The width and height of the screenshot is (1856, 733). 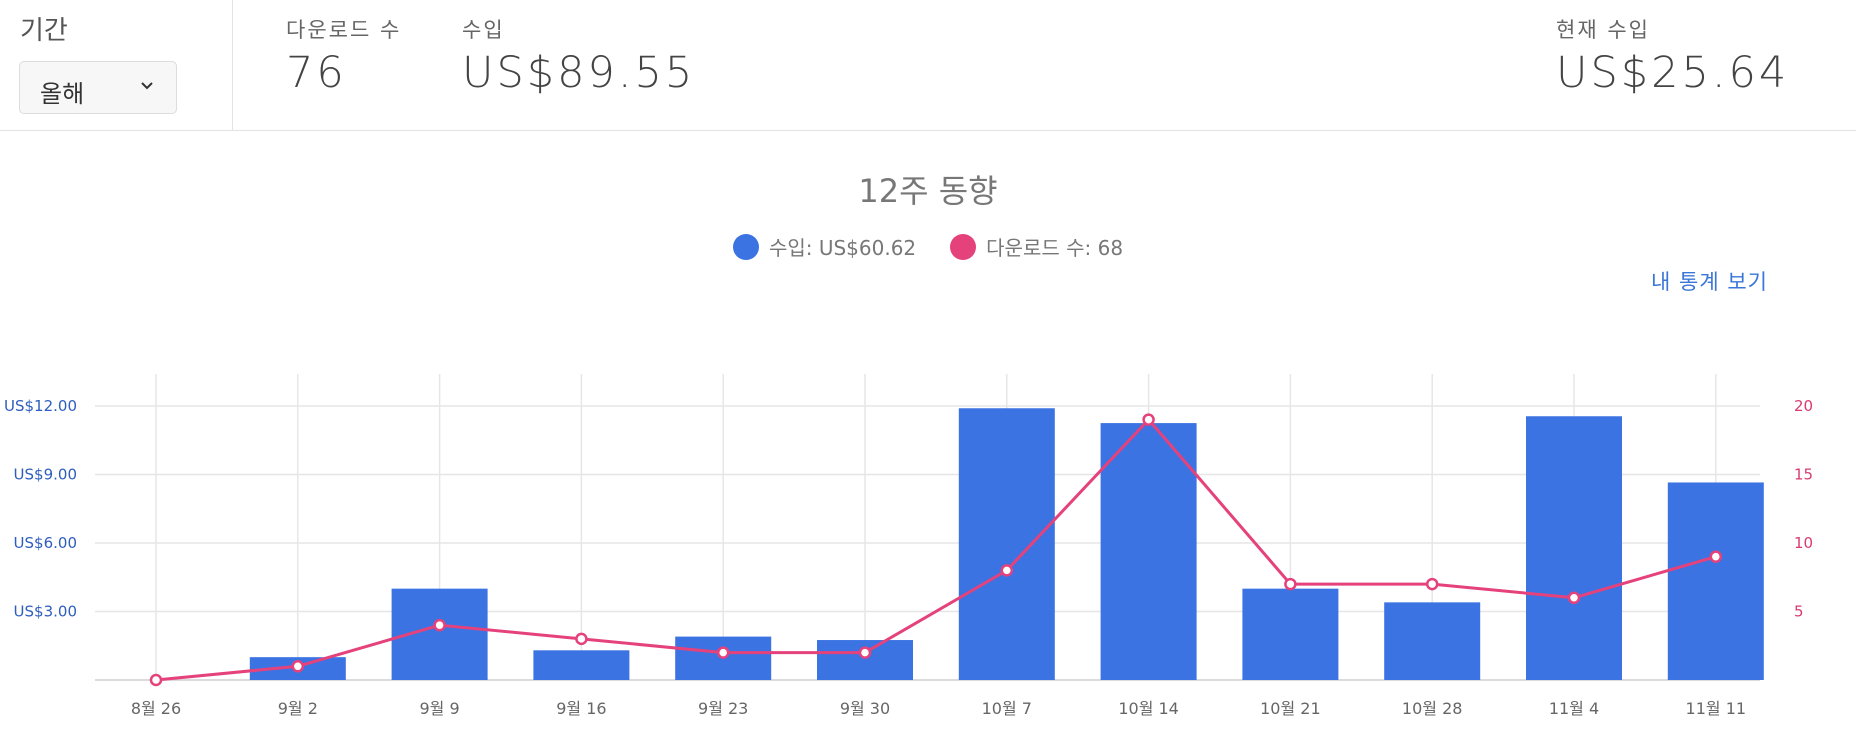 What do you see at coordinates (298, 708) in the screenshot?
I see `x-tick-label: 9월 2` at bounding box center [298, 708].